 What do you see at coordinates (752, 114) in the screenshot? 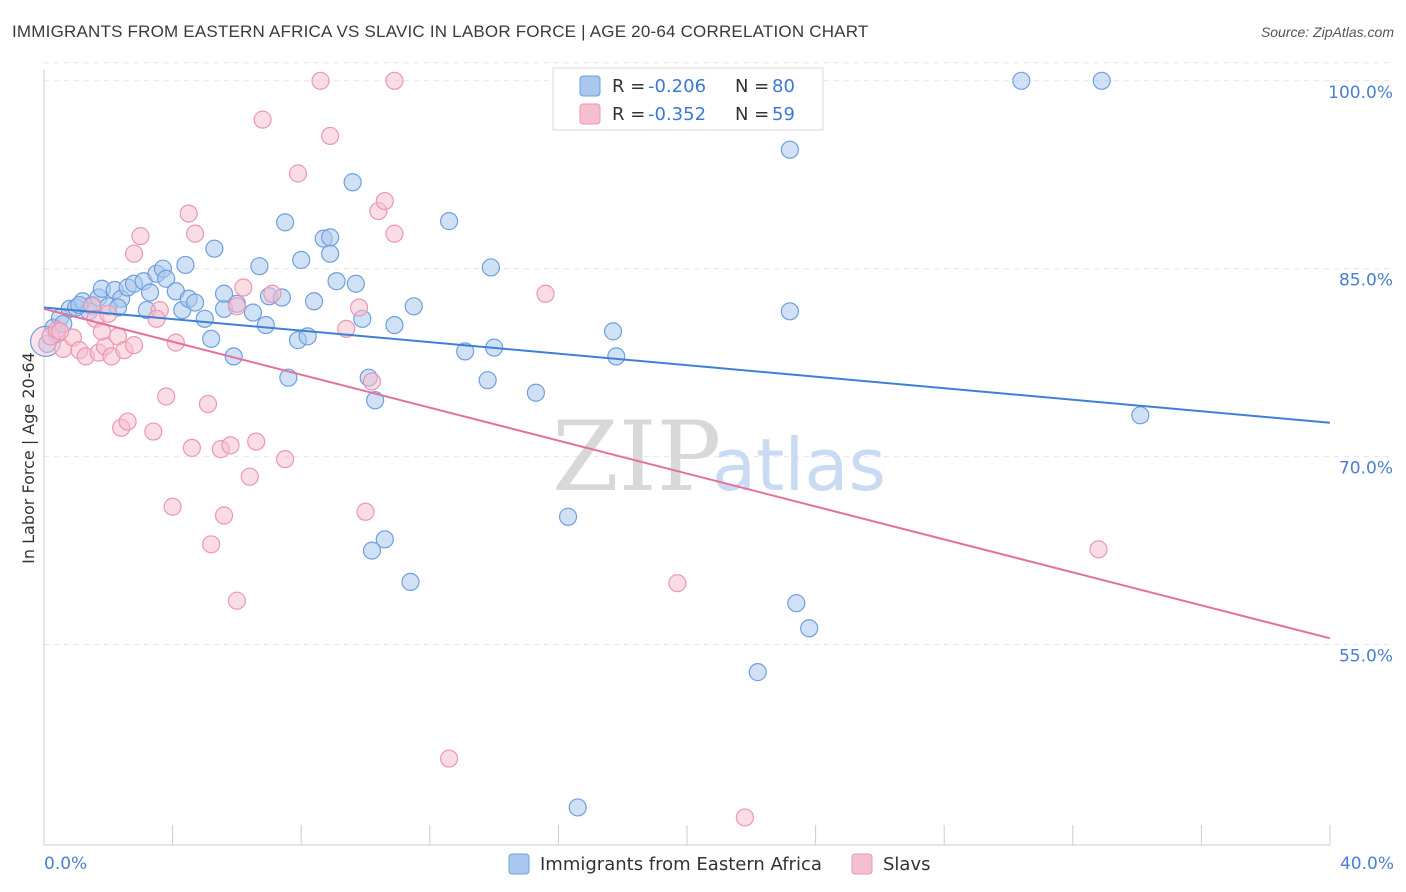
I see `legend-n-label-2: N =` at bounding box center [752, 114].